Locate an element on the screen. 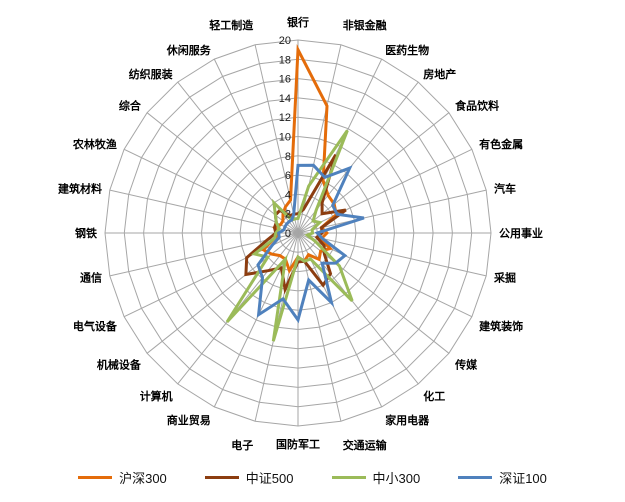 The image size is (625, 502). category-label-非银金融: 非银金融 is located at coordinates (365, 25).